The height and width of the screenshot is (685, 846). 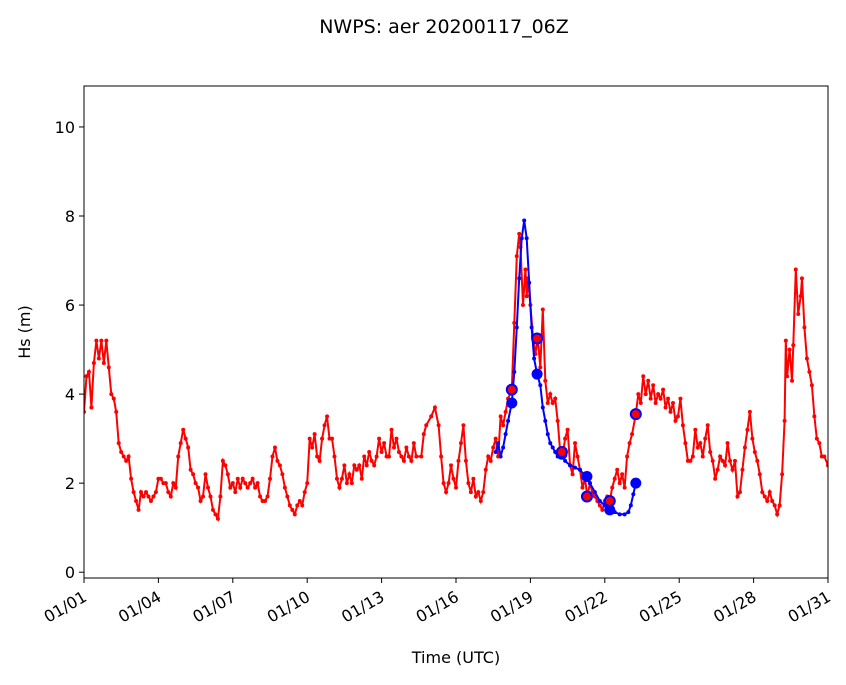 What do you see at coordinates (537, 374) in the screenshot?
I see `model-highlight-point` at bounding box center [537, 374].